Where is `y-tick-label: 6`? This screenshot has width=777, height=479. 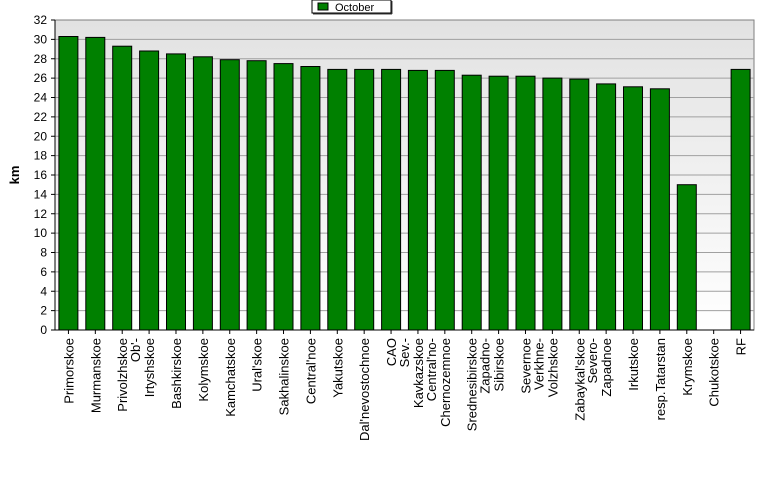 y-tick-label: 6 is located at coordinates (43, 272).